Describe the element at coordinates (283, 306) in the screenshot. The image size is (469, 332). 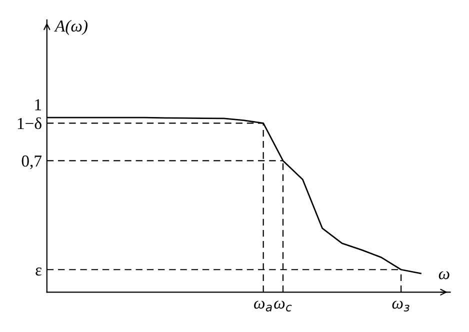
I see `x-tick-label: ω$_{c}$` at that location.